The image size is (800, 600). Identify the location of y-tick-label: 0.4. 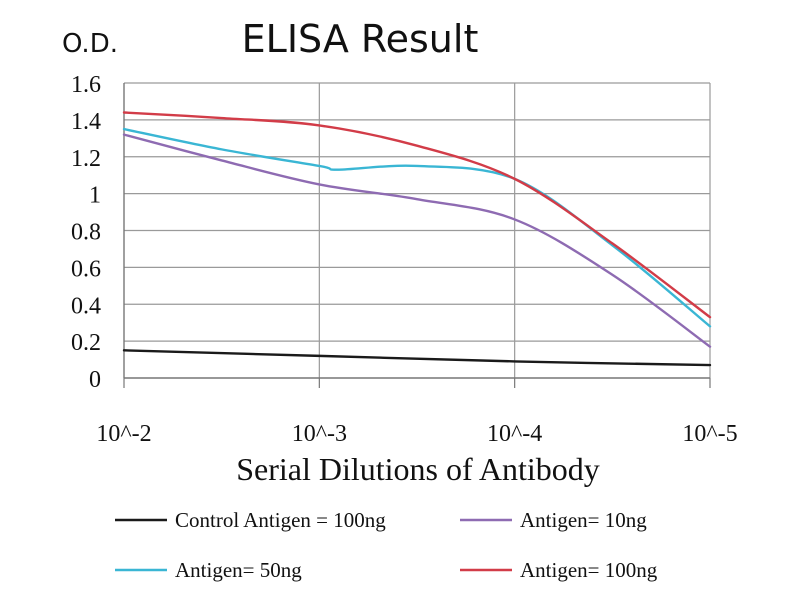
(86, 306).